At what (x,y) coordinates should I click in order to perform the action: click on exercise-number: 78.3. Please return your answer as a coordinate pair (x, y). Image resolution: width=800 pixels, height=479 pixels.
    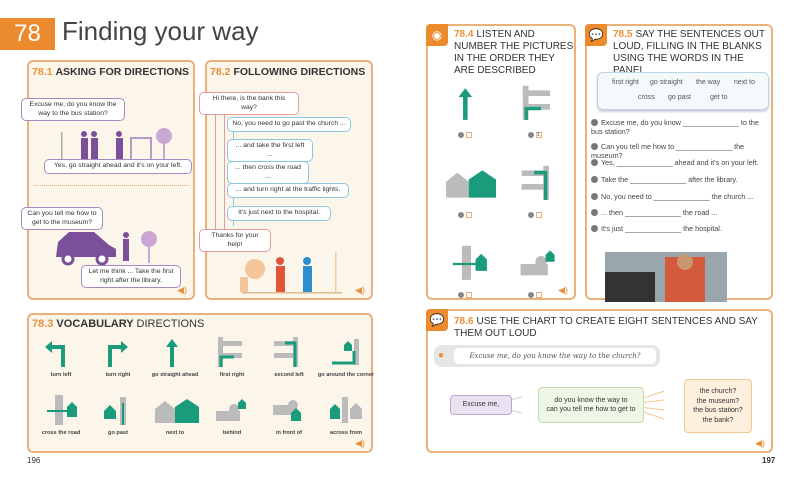
    Looking at the image, I should click on (43, 324).